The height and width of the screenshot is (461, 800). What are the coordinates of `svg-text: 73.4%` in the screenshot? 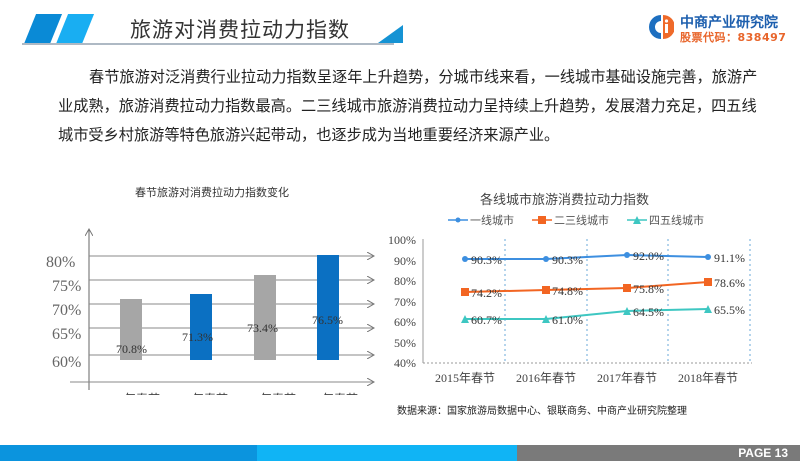 It's located at (262, 328).